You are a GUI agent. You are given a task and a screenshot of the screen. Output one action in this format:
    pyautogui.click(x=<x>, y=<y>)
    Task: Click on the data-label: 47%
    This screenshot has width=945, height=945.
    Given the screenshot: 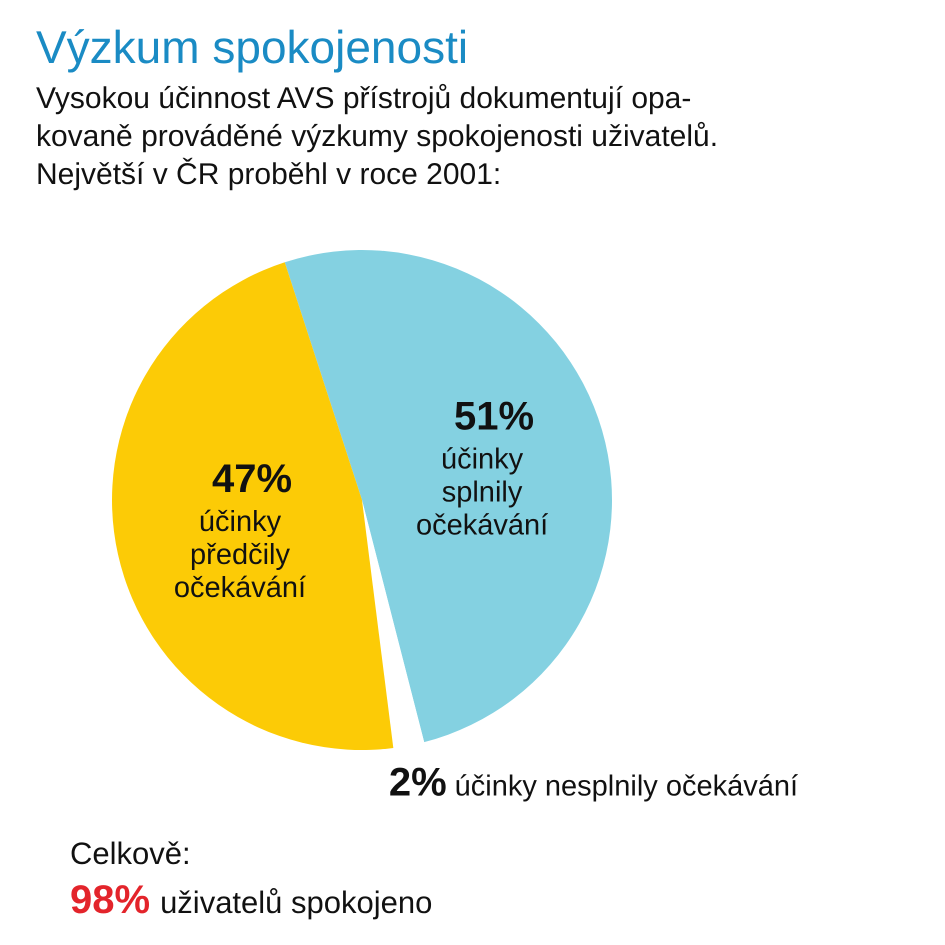 What is the action you would take?
    pyautogui.click(x=252, y=478)
    